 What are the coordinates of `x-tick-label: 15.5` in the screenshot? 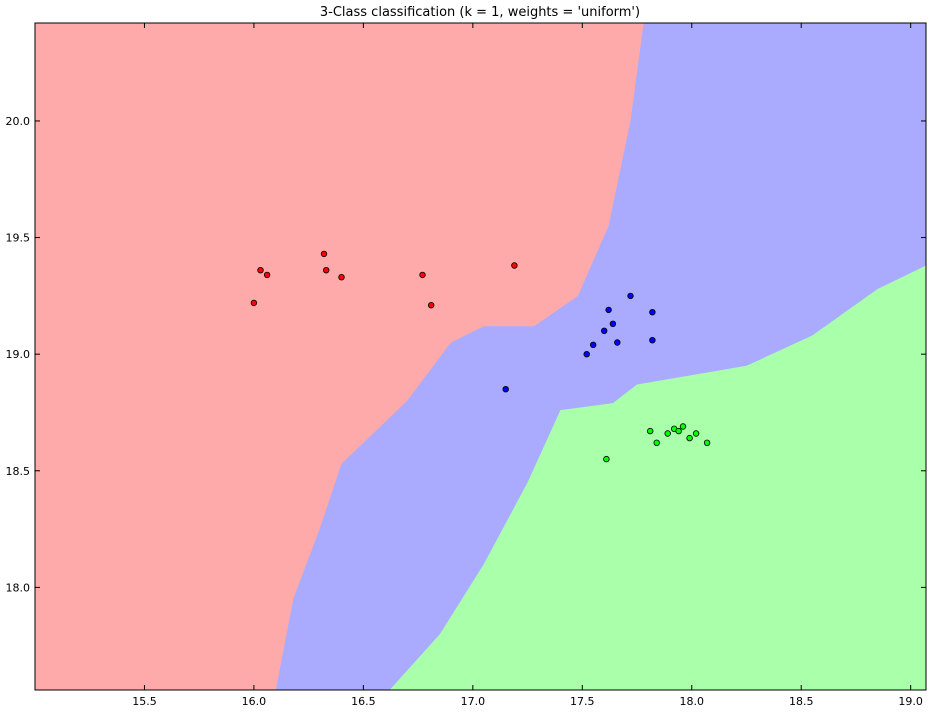 It's located at (144, 701).